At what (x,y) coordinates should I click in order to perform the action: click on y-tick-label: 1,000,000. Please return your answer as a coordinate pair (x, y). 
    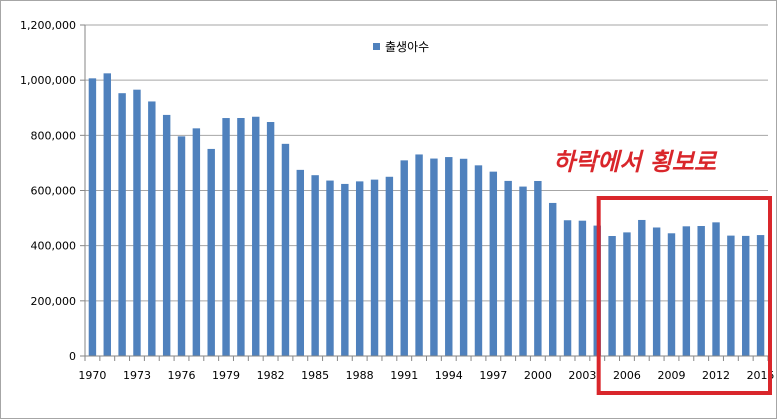
    Looking at the image, I should click on (48, 80).